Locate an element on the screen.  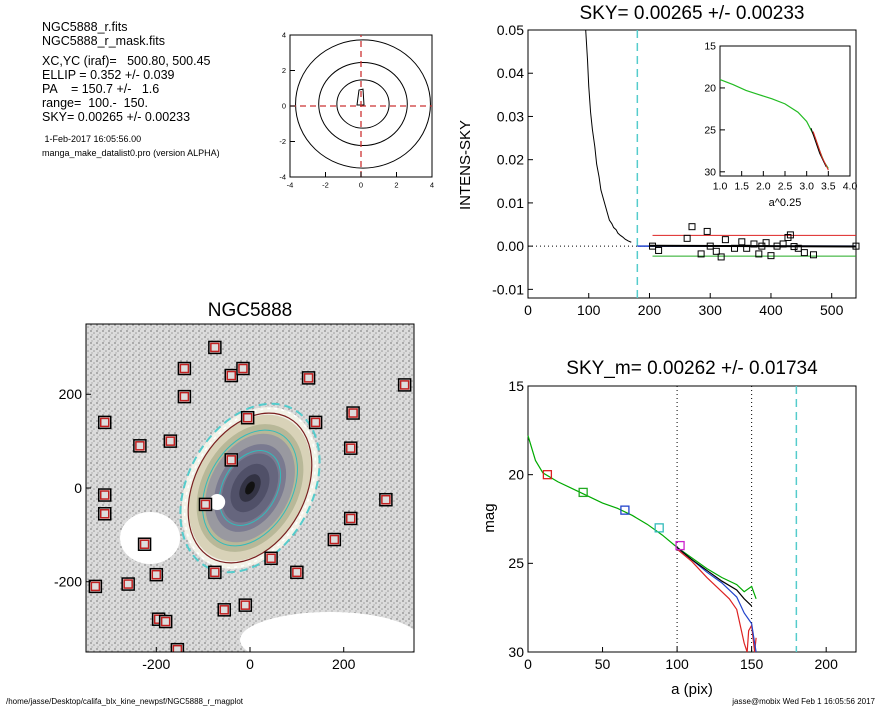
sky-frame is located at coordinates (692, 164).